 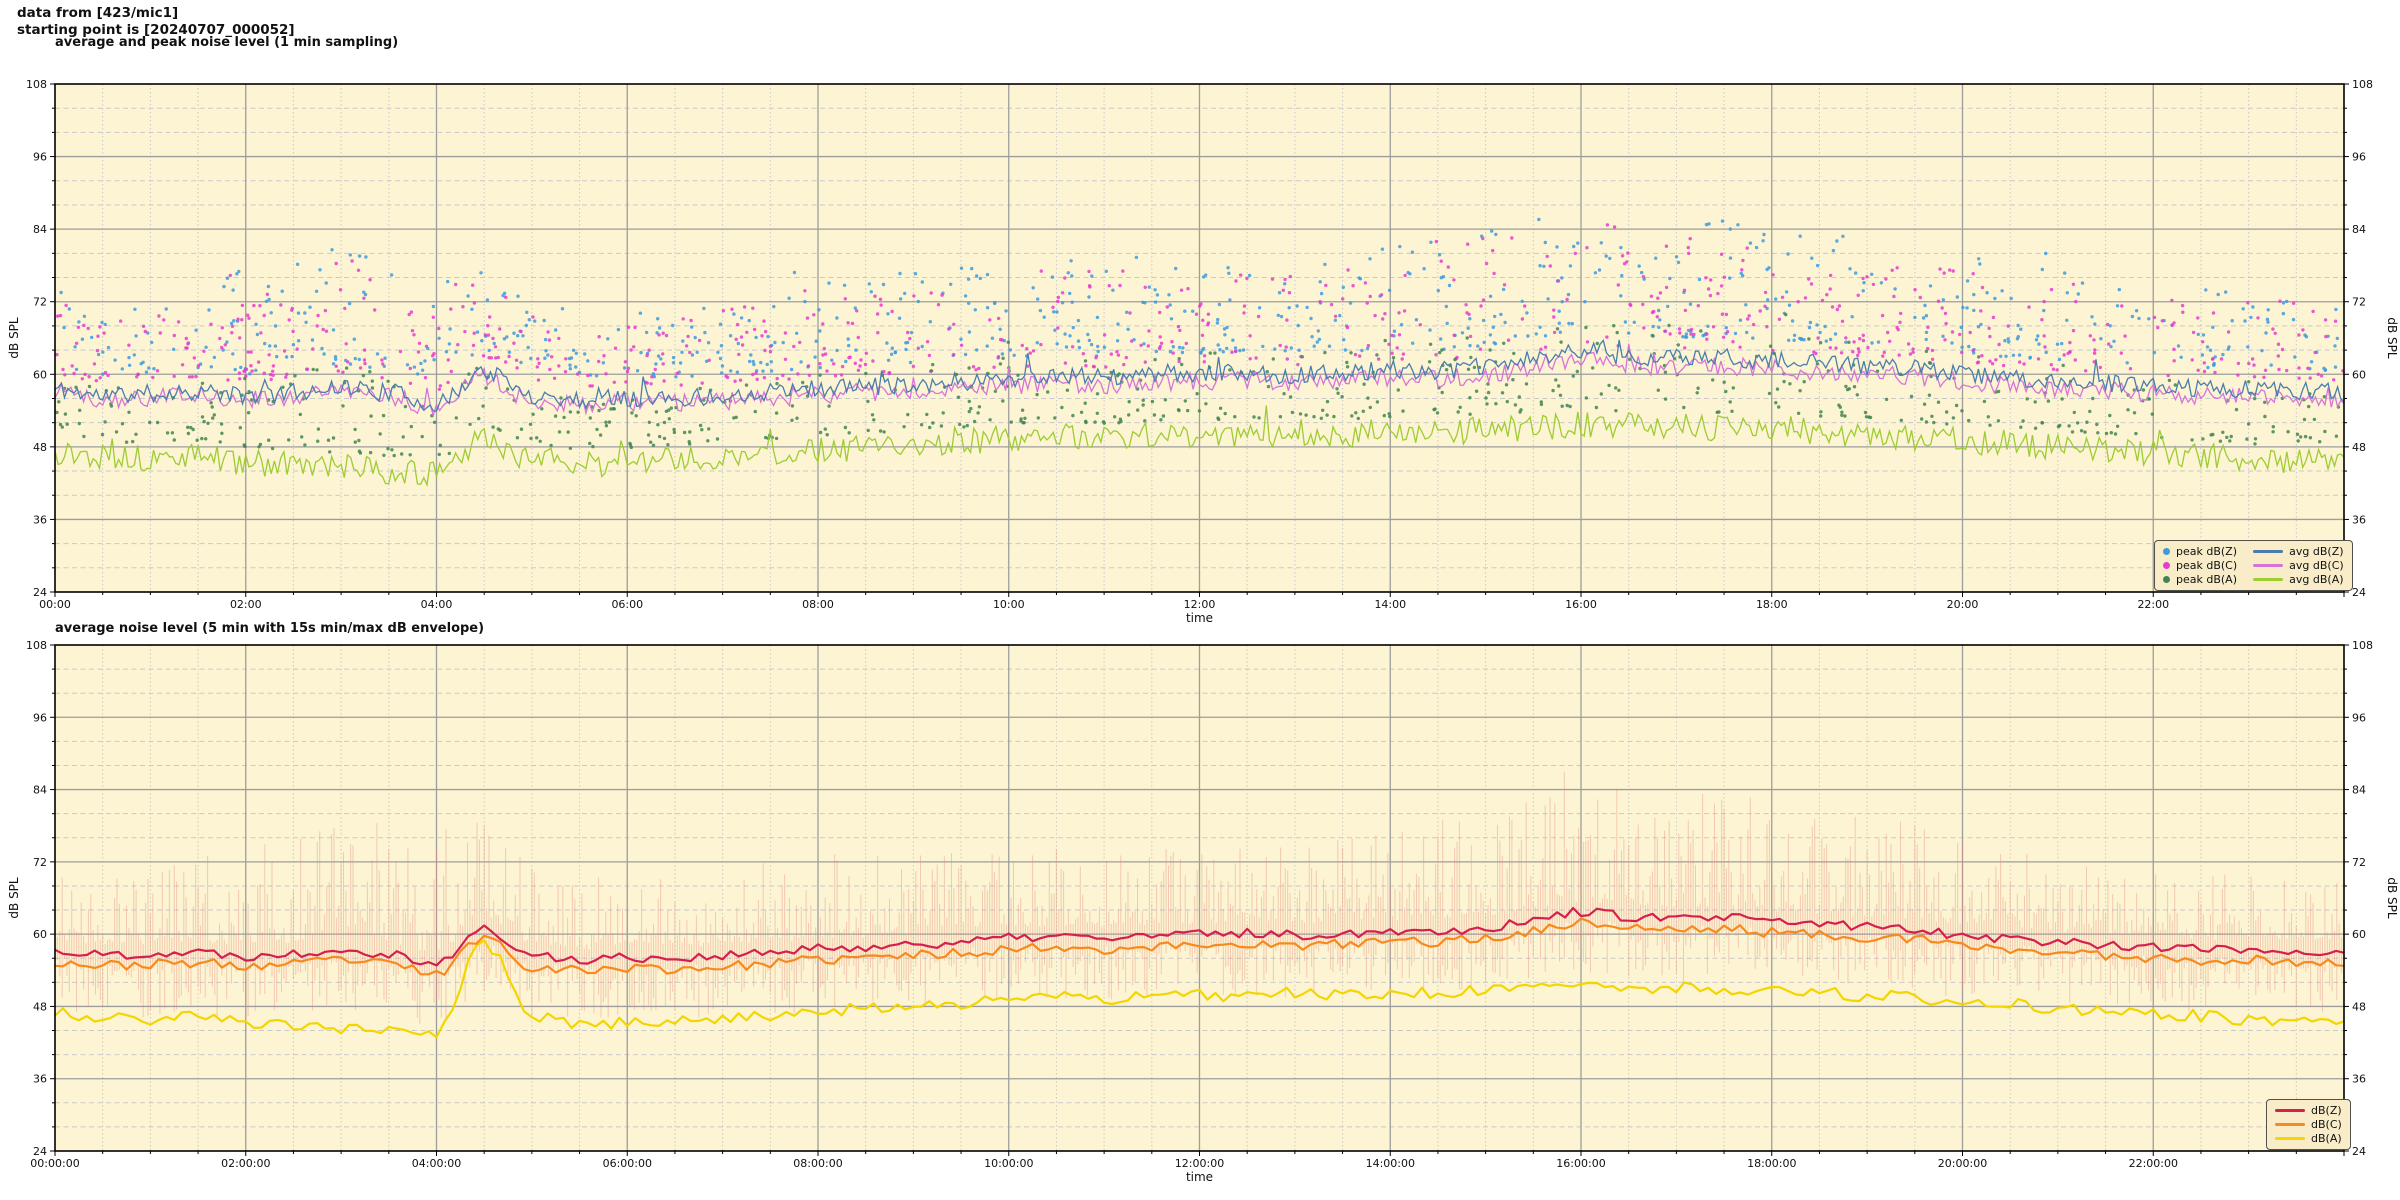 I want to click on legend-column-avgs: avg dB(Z) avg dB(C) avg dB(A), so click(x=2298, y=565).